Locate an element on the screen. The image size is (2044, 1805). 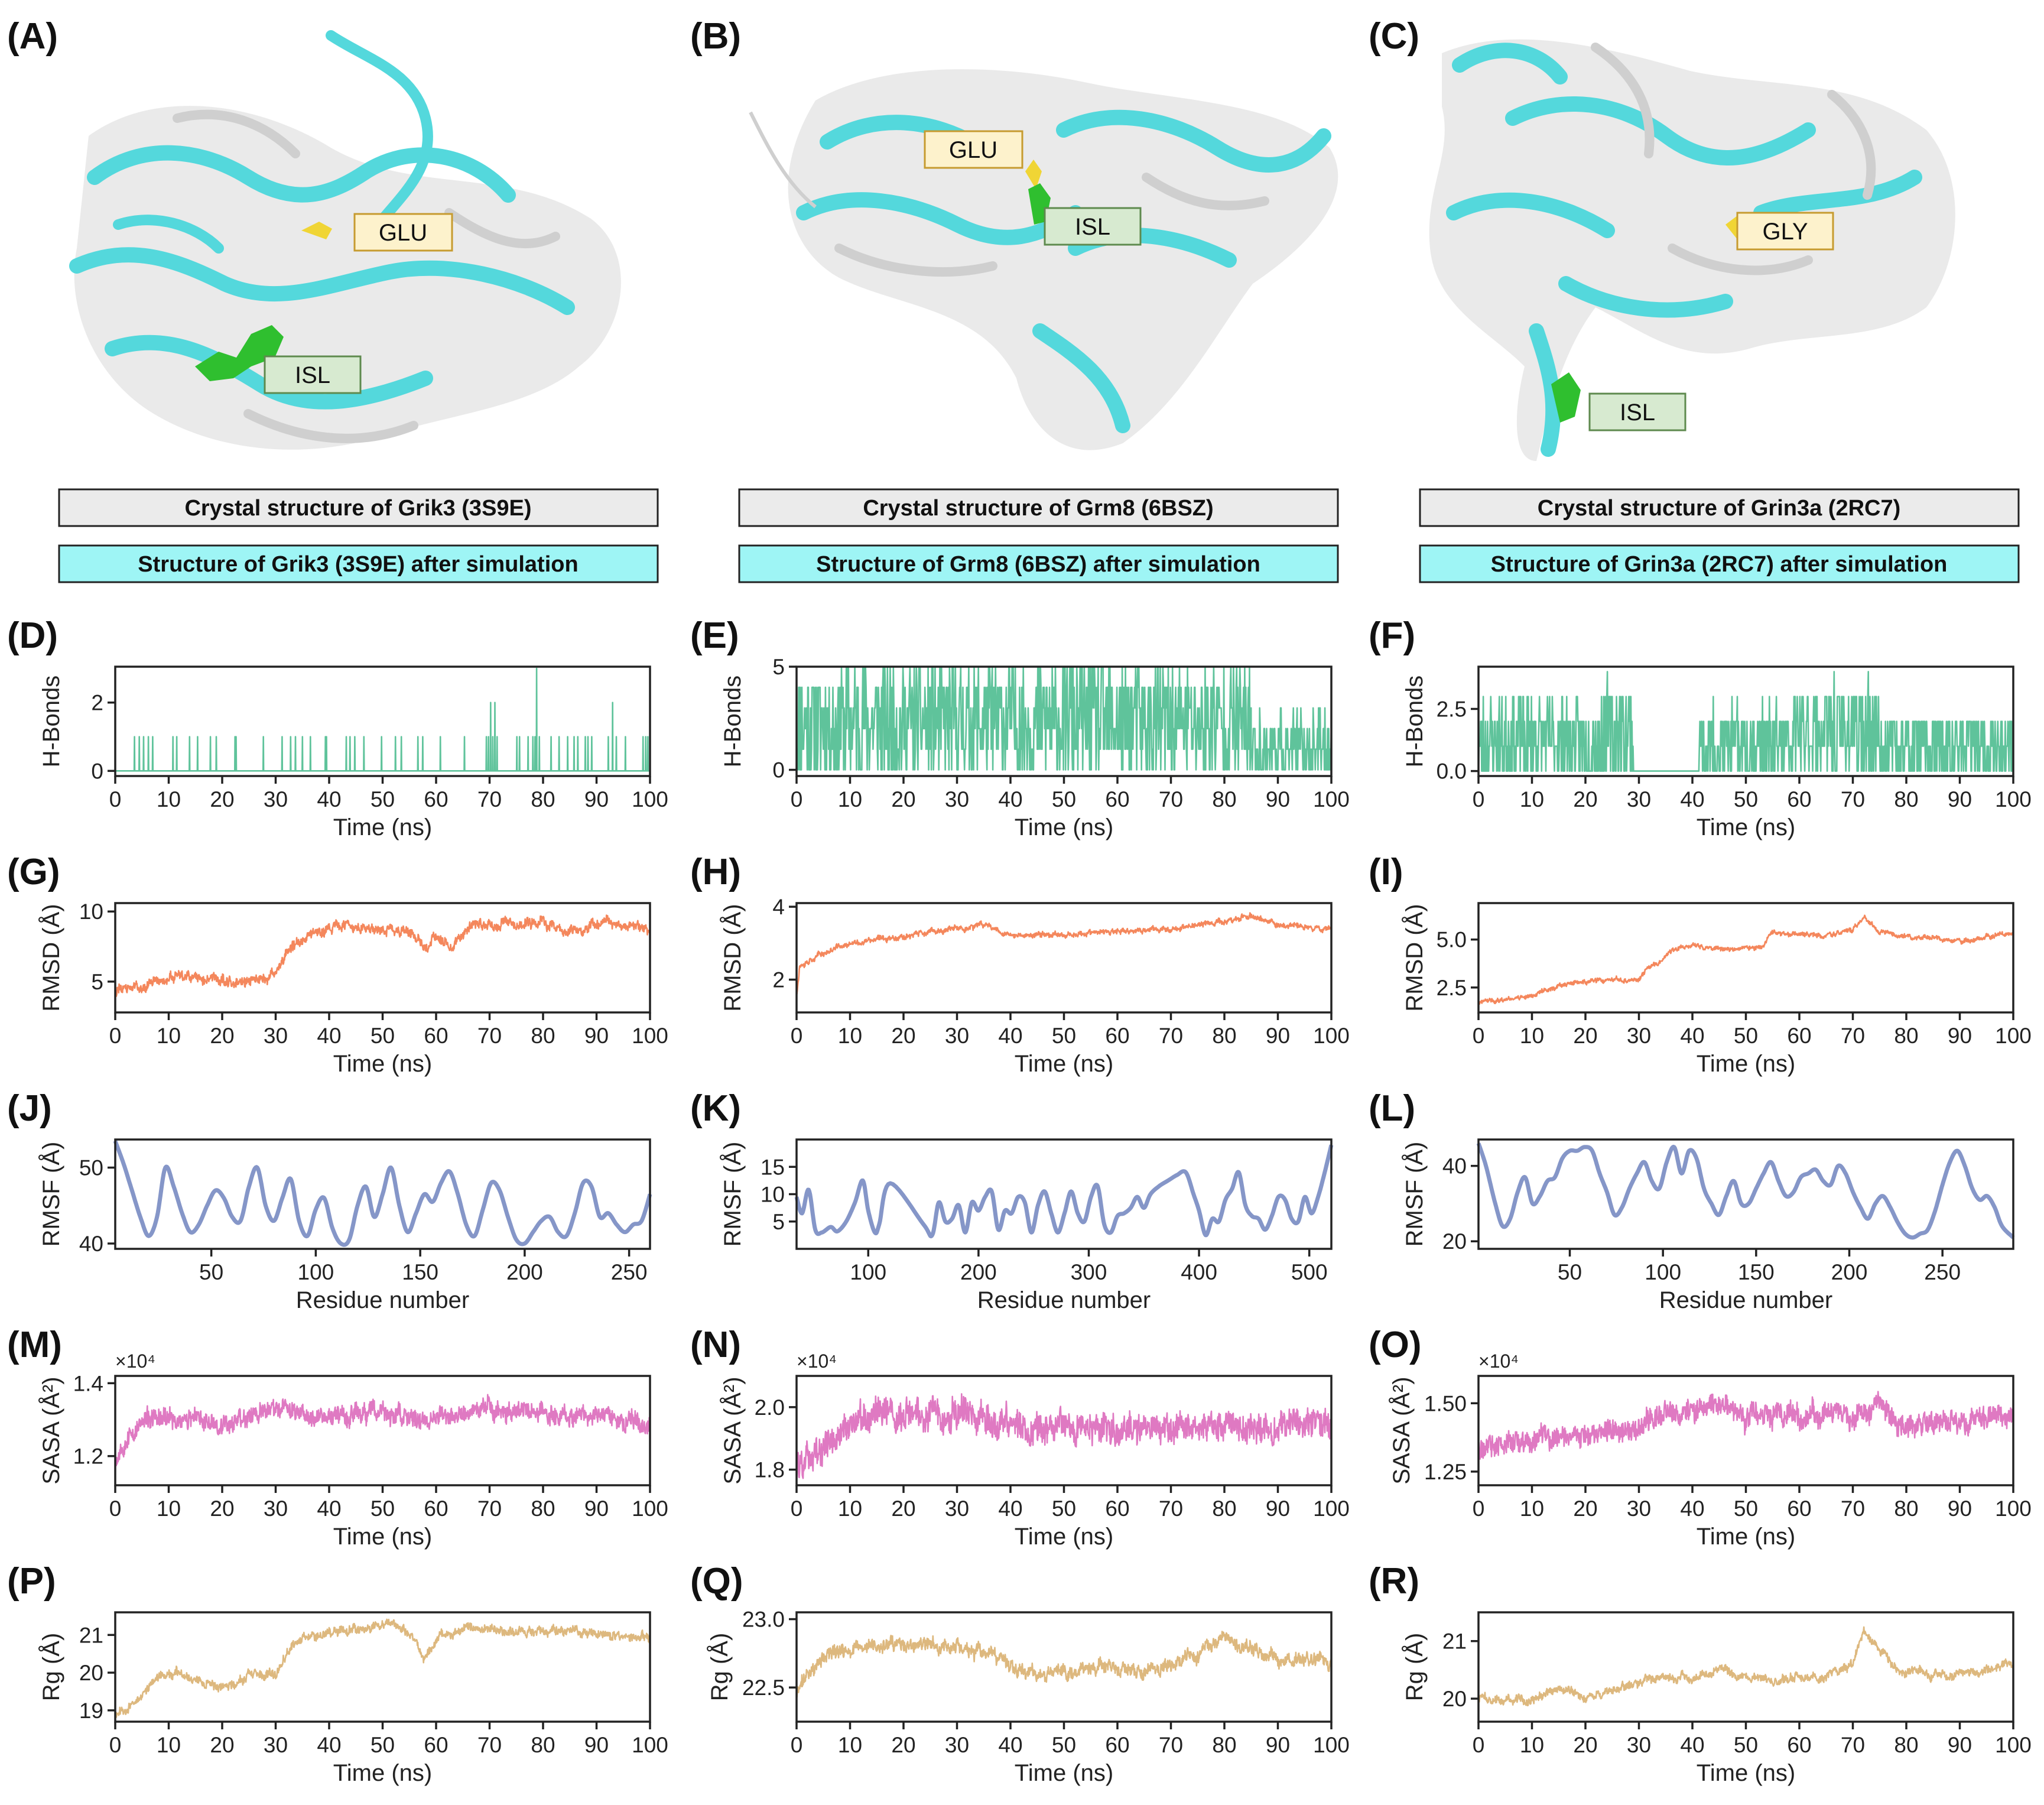
protein-ribbon-icon is located at coordinates (345, 240).